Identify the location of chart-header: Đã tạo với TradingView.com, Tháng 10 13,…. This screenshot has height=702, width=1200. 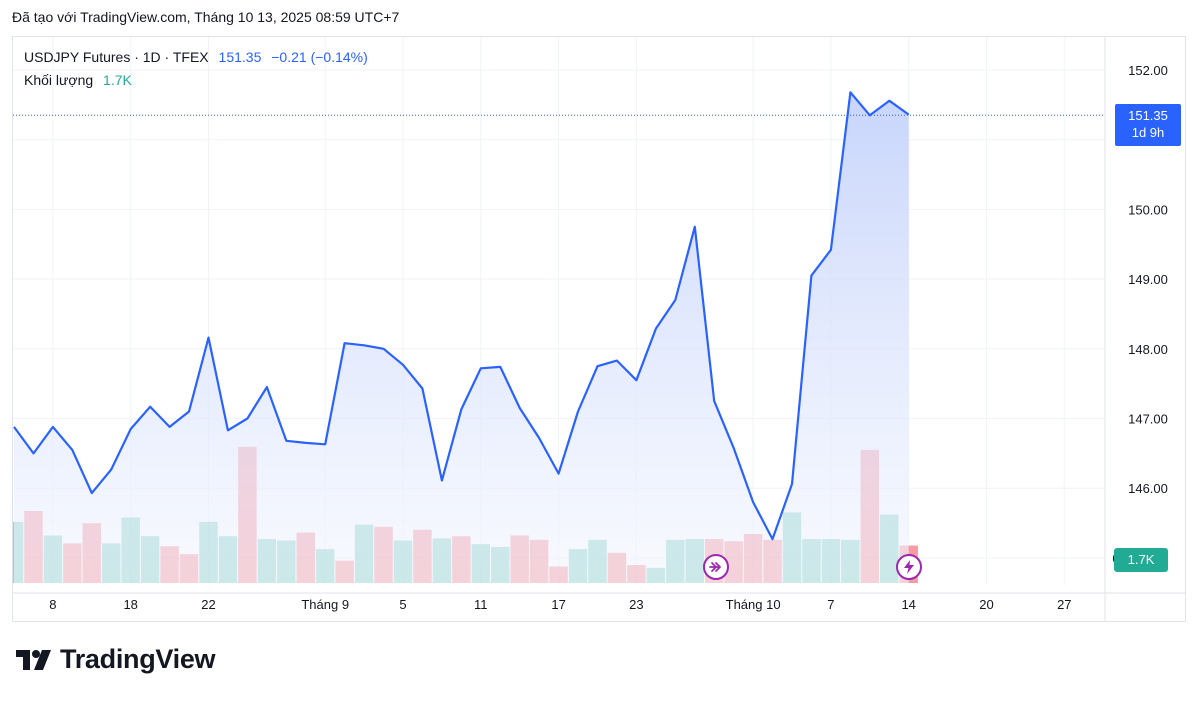
(206, 17).